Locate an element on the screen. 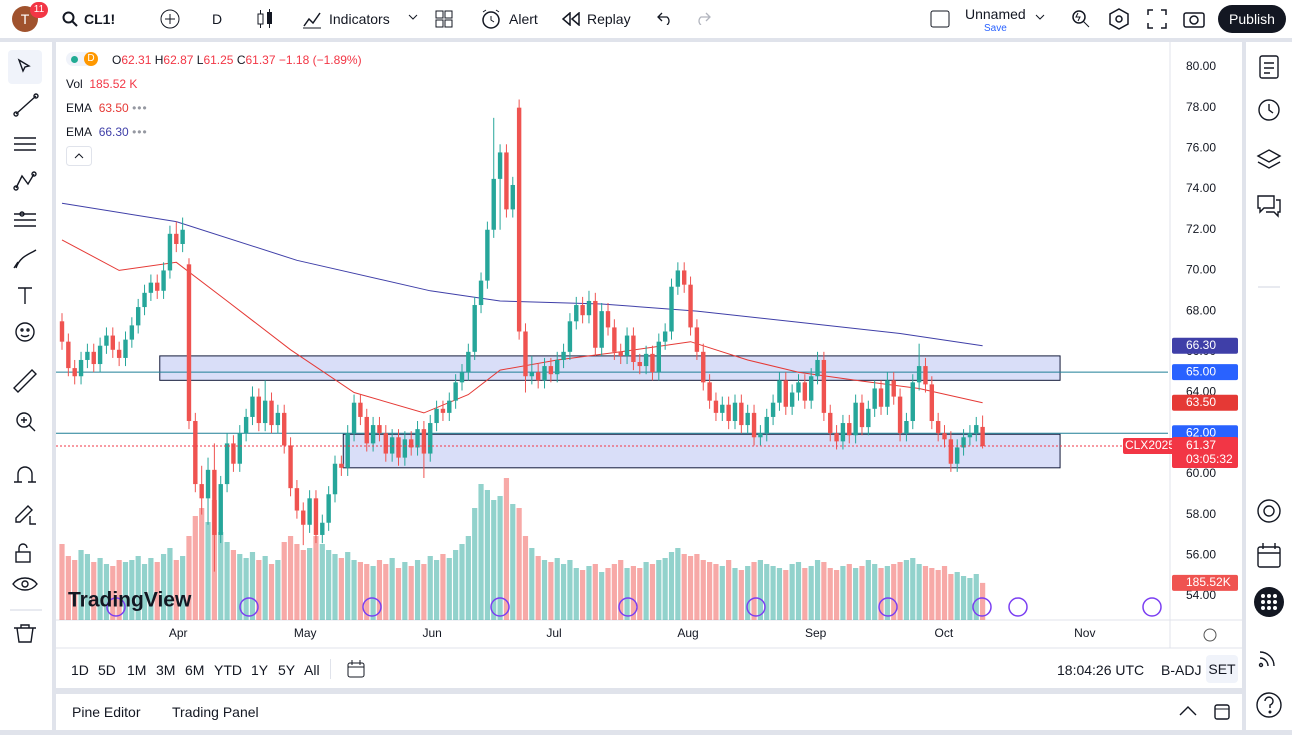 Image resolution: width=1292 pixels, height=735 pixels. alert-button: Alert is located at coordinates (523, 19).